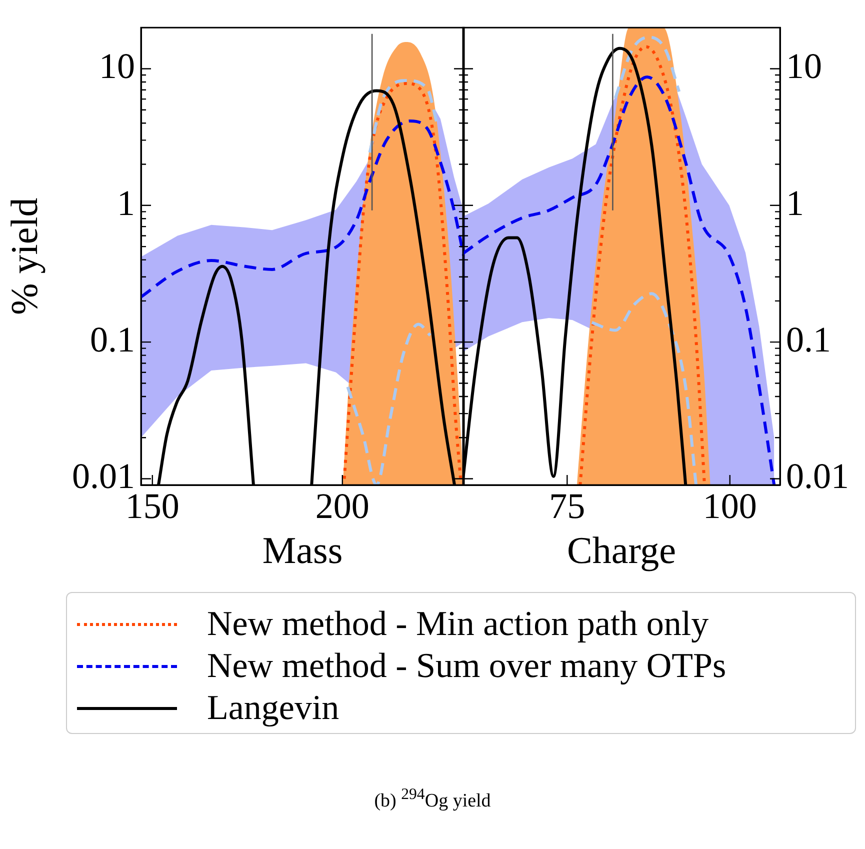 Image resolution: width=865 pixels, height=849 pixels. I want to click on y-axis-title: % yield, so click(25, 256).